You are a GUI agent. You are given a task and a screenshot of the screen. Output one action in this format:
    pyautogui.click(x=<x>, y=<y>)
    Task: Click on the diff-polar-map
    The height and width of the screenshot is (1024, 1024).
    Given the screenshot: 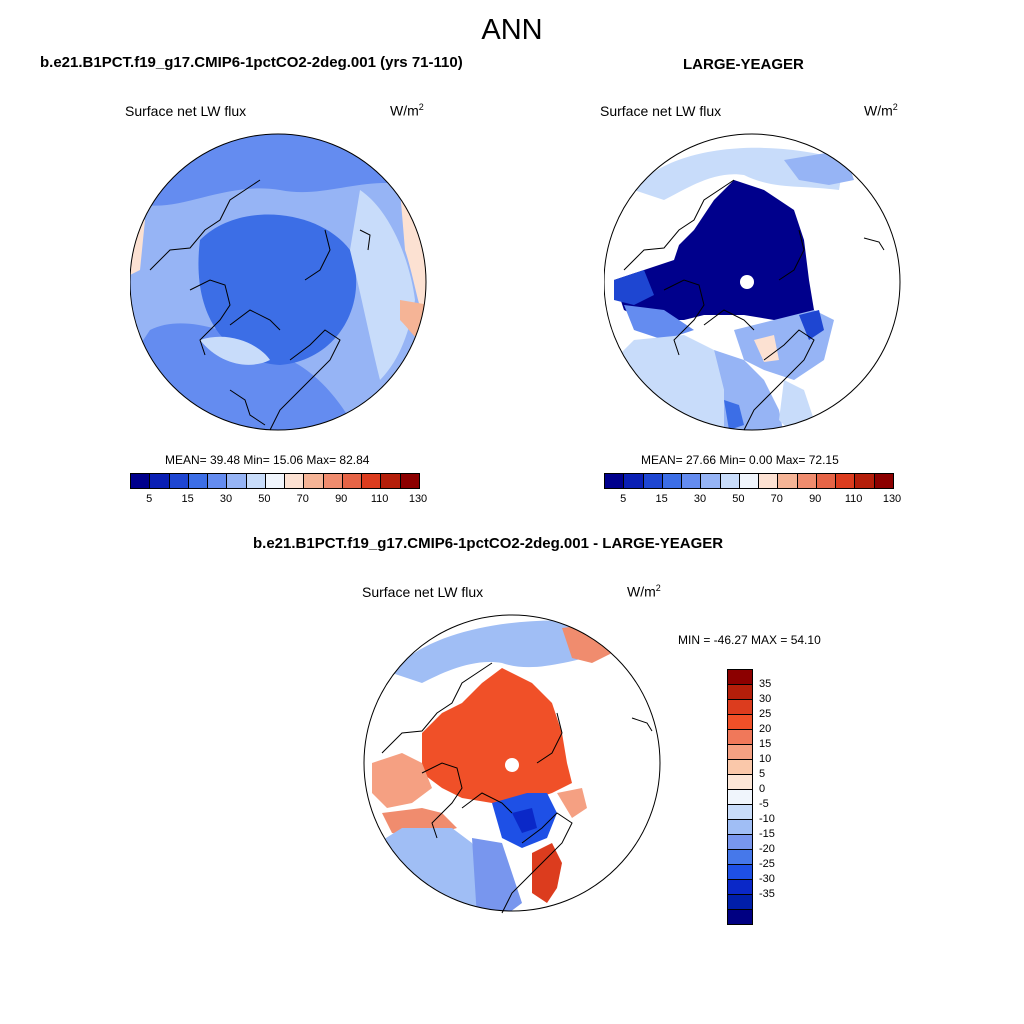 What is the action you would take?
    pyautogui.click(x=512, y=764)
    